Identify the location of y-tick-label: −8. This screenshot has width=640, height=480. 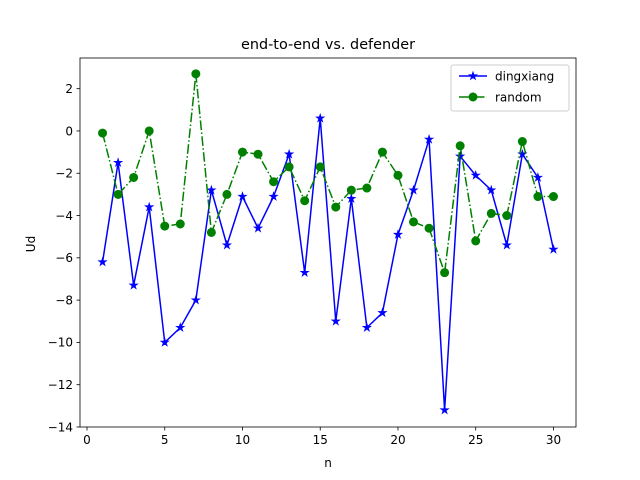
(64, 300).